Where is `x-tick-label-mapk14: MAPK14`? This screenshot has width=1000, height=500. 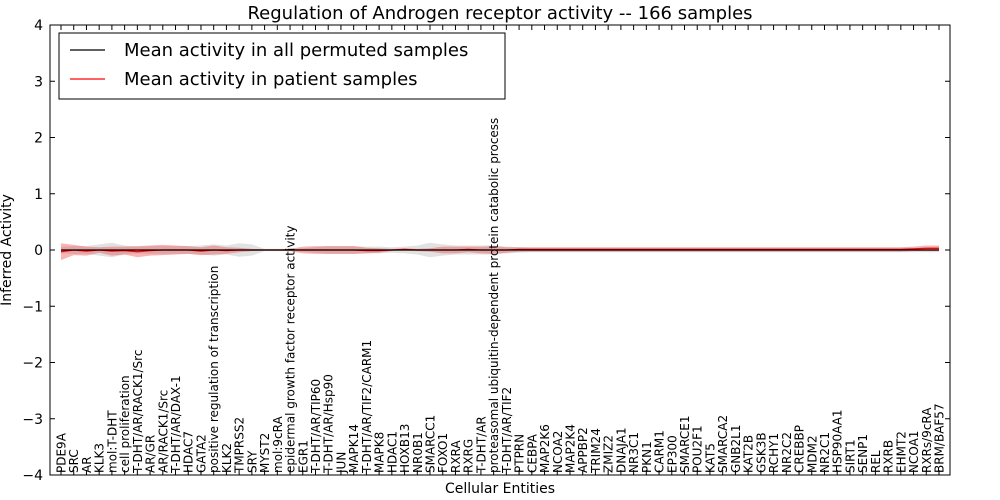
x-tick-label-mapk14: MAPK14 is located at coordinates (354, 448).